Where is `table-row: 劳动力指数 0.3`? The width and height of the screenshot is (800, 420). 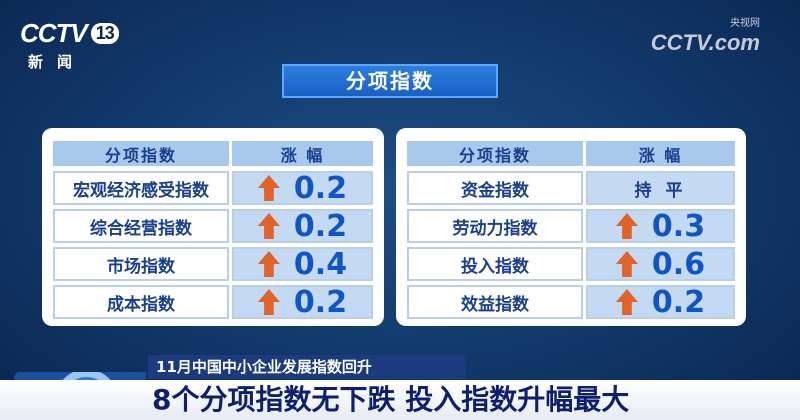 table-row: 劳动力指数 0.3 is located at coordinates (571, 226).